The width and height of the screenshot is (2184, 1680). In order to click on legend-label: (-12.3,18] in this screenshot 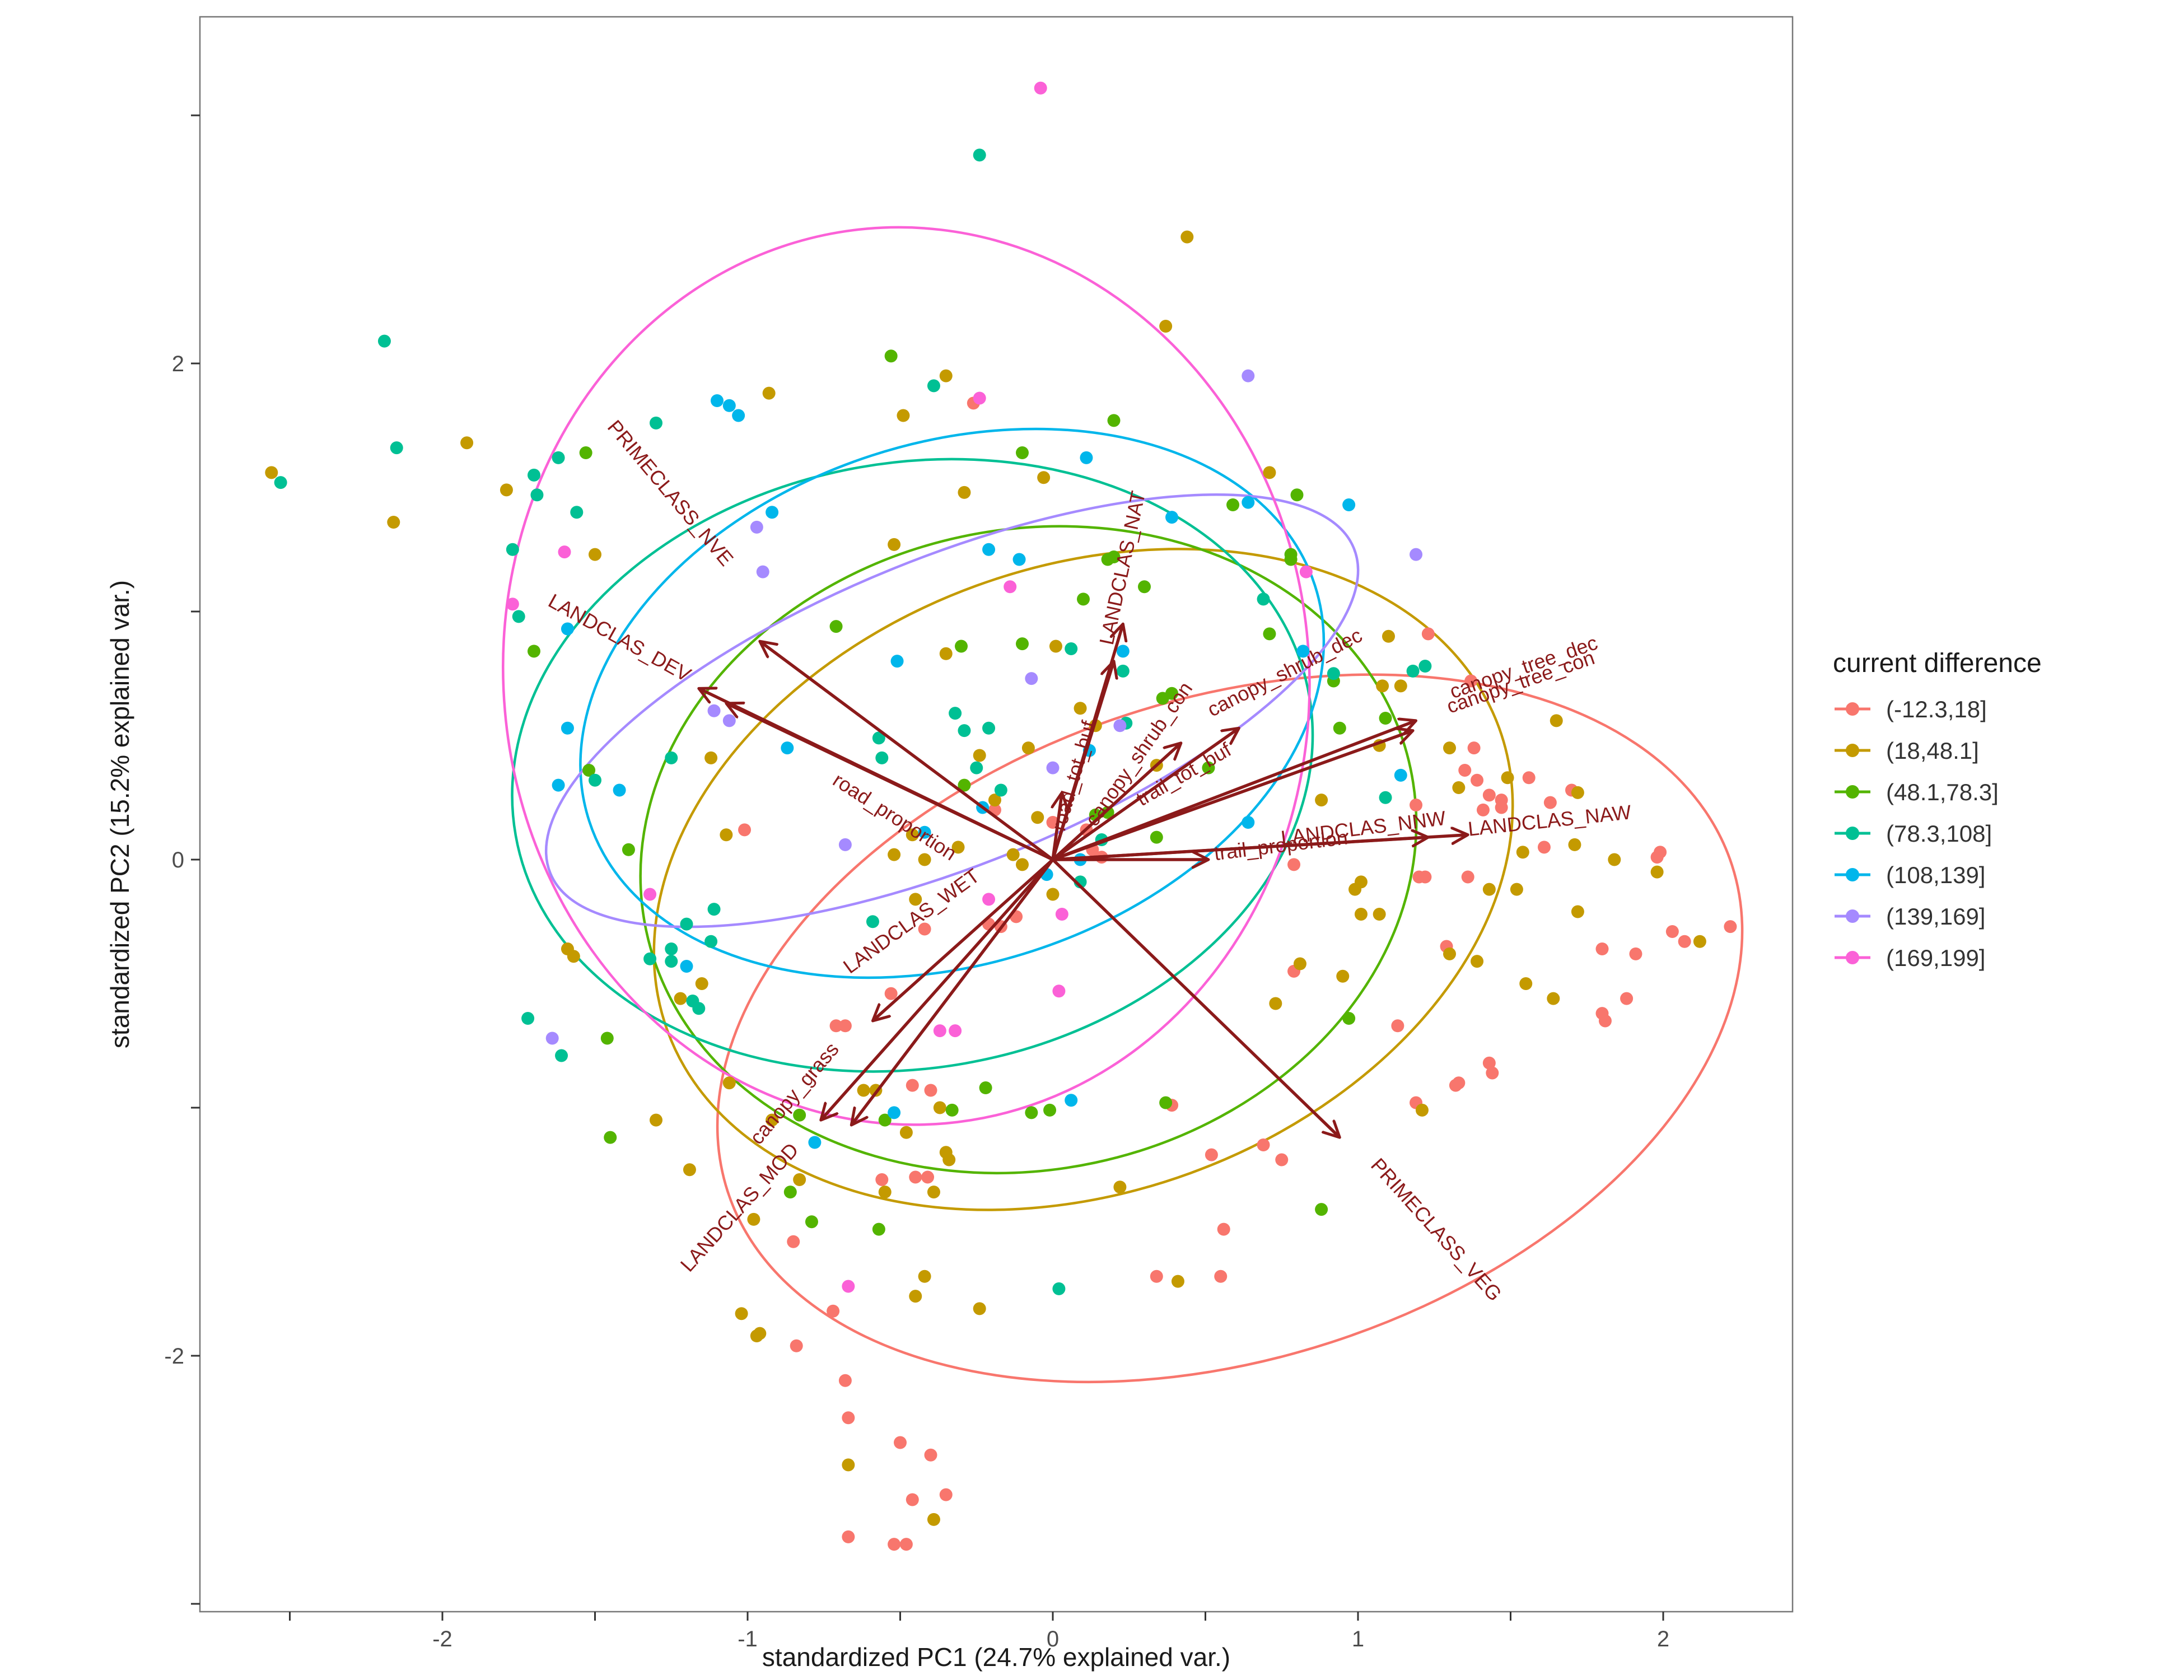, I will do `click(1937, 709)`.